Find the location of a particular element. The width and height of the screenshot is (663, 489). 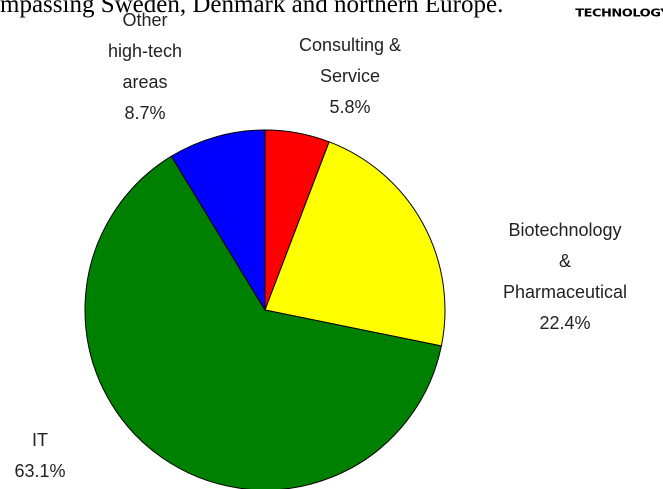

value-label: 8.7% is located at coordinates (145, 113).